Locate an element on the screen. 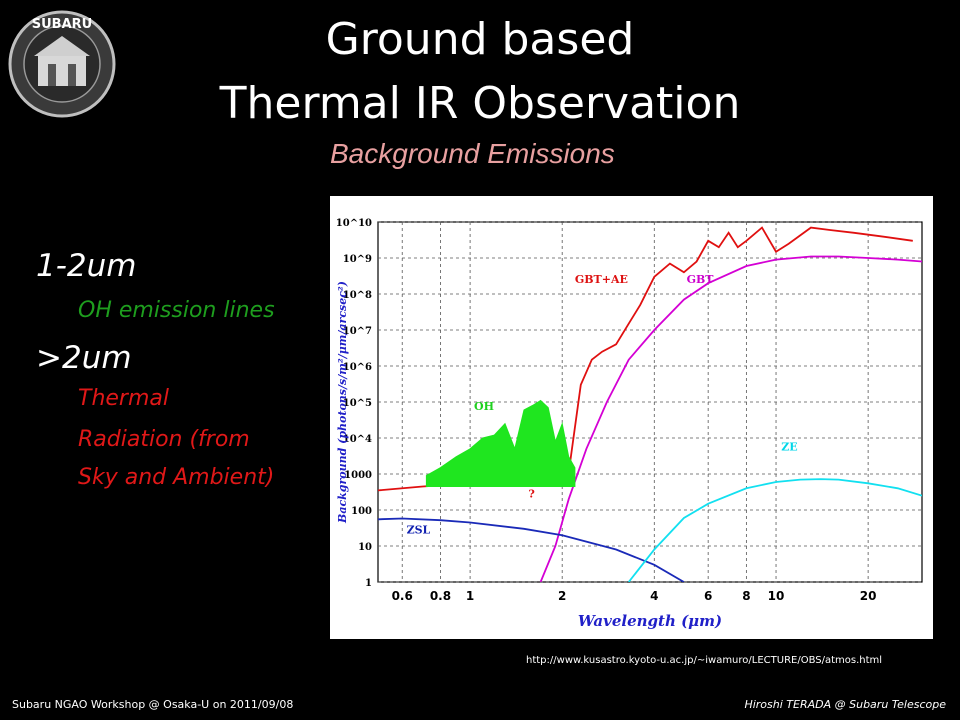  bullet-2-line-3: Sky and Ambient) is located at coordinates (176, 477).